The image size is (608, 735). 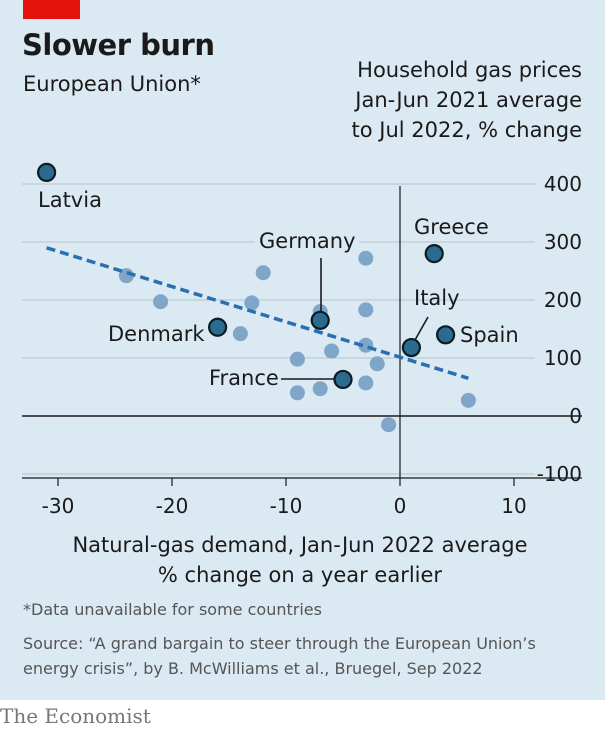 What do you see at coordinates (172, 609) in the screenshot?
I see `footnote: *Data unavailable for some countries` at bounding box center [172, 609].